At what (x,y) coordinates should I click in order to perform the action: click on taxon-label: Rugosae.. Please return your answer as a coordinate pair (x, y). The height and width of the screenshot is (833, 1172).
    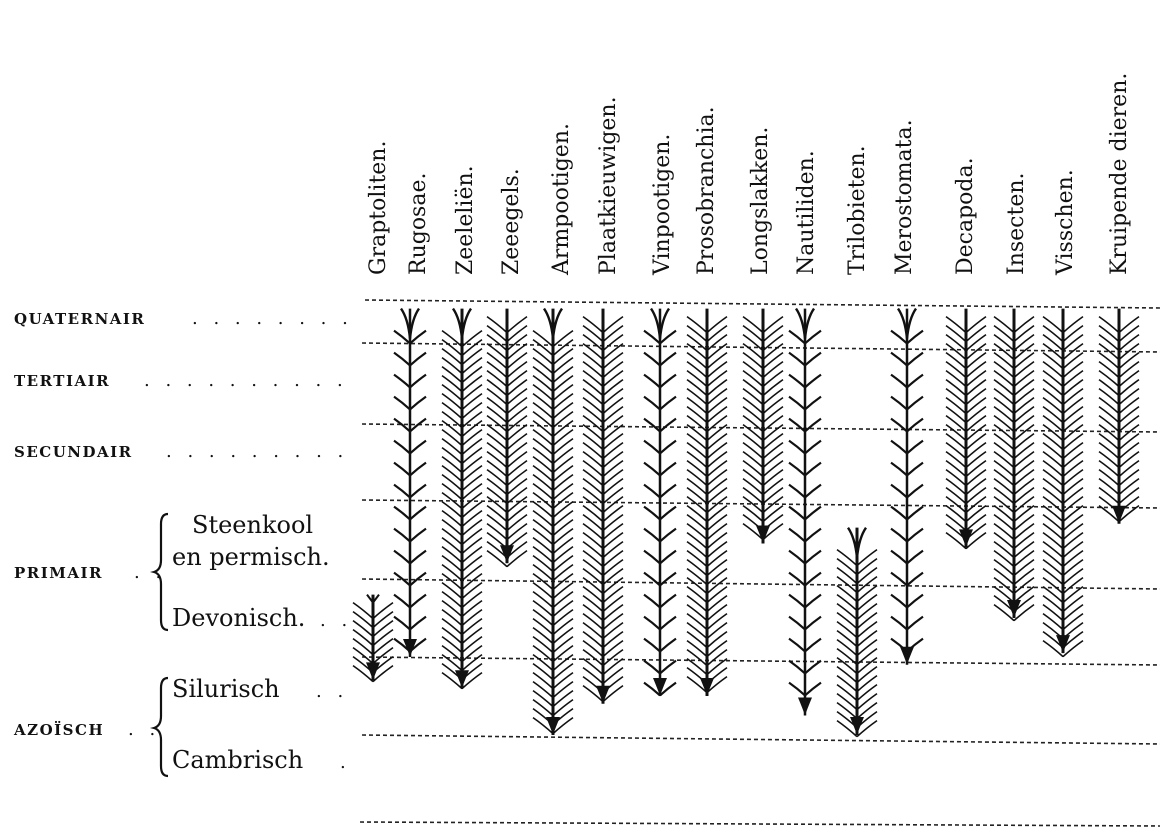
    Looking at the image, I should click on (418, 224).